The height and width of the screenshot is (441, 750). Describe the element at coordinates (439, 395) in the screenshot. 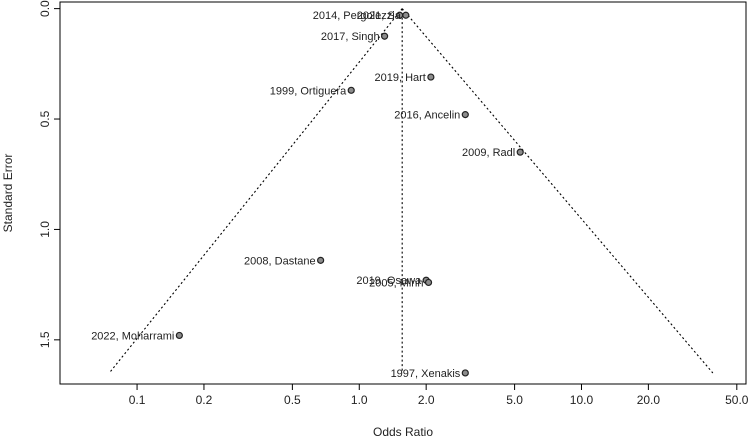

I see `x-axis: 0.1 0.2 0.5 1.0 2.0 5.0 10.0 20.0 50.0` at that location.